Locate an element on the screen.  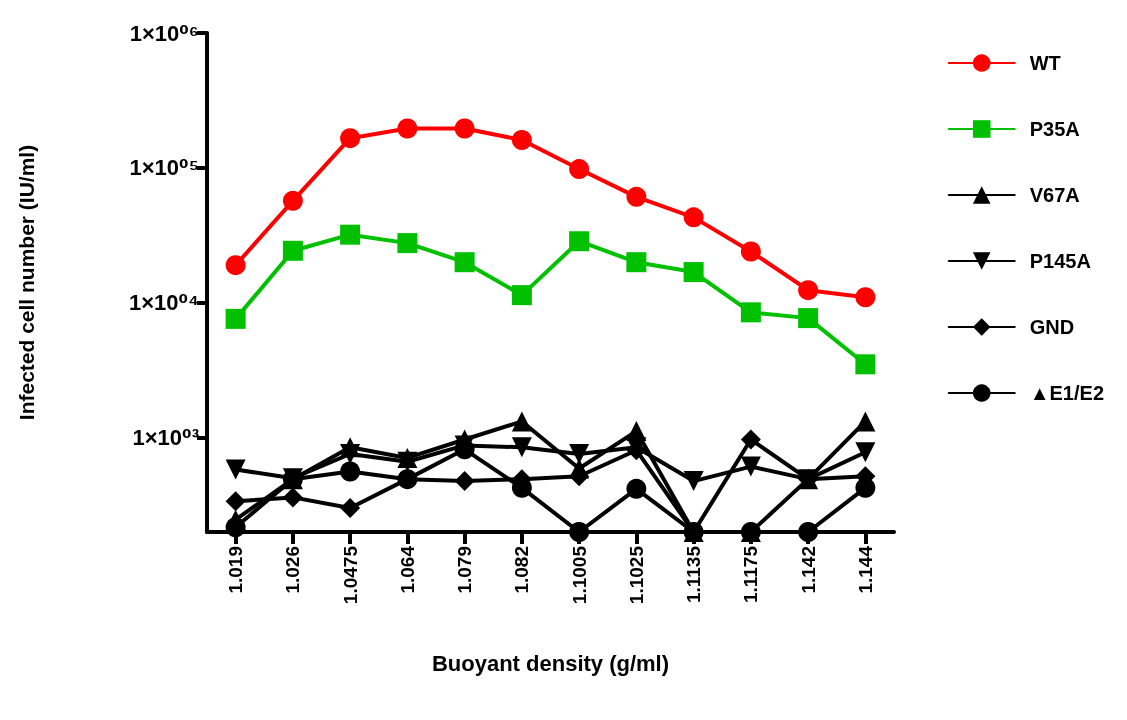
x-tick-label: 1.019 is located at coordinates (236, 570).